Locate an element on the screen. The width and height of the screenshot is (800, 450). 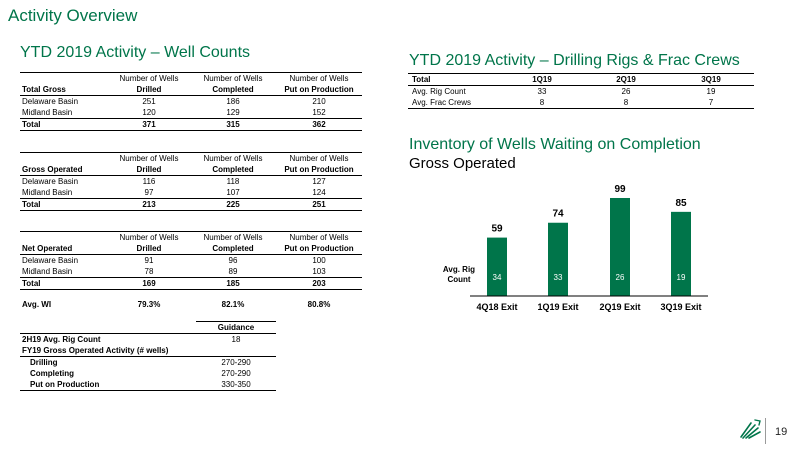
avg-wi-label: Avg. WI is located at coordinates (37, 304).